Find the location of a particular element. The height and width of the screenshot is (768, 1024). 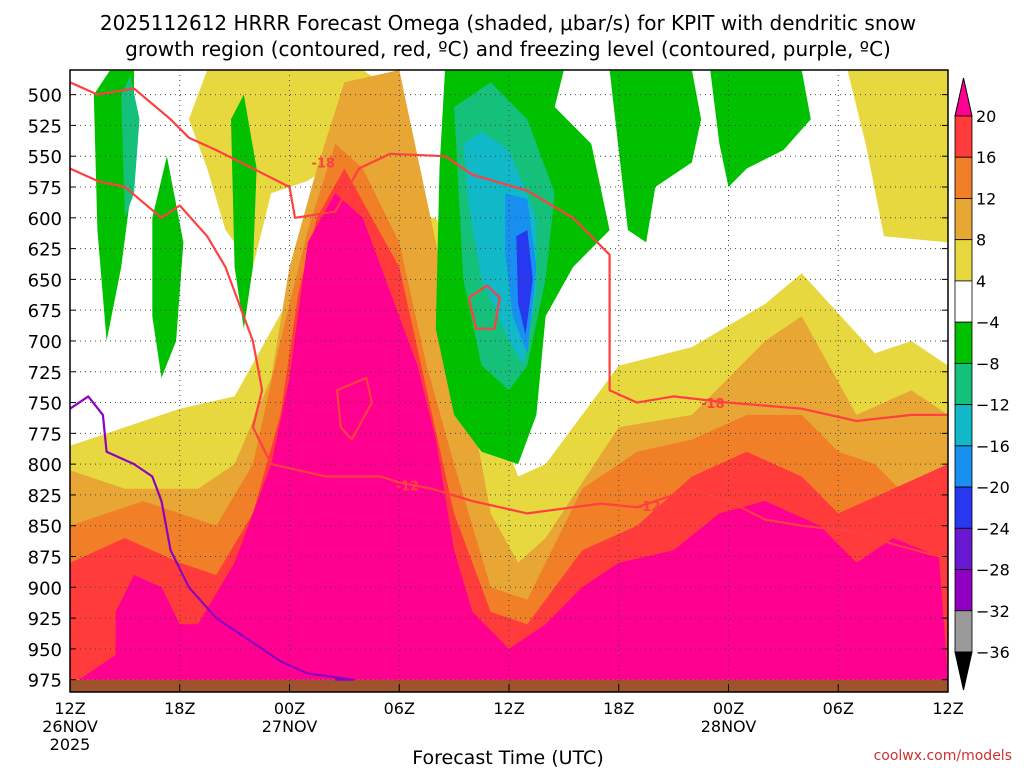

colorbar-label: −8 is located at coordinates (988, 363).